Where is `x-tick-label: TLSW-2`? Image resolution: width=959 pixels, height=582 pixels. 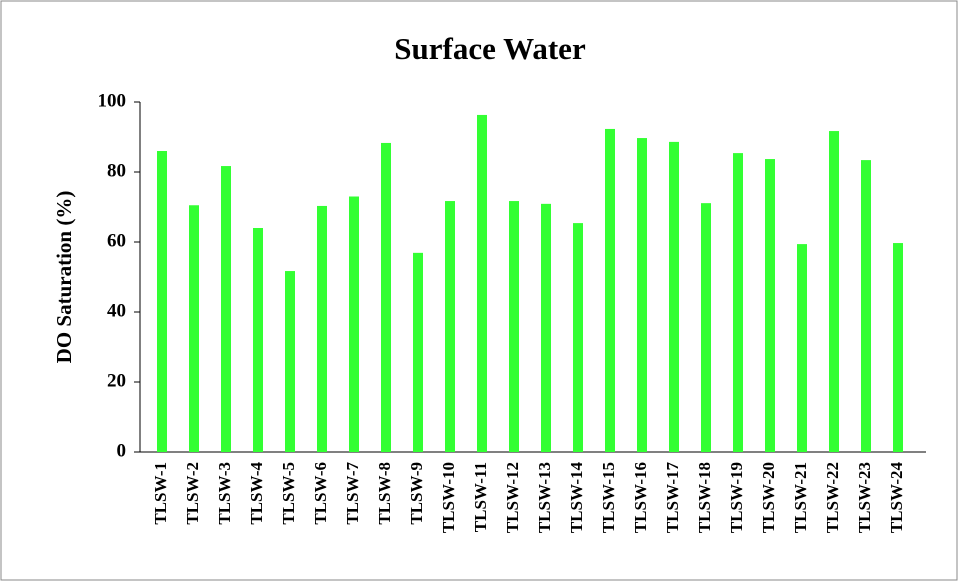
x-tick-label: TLSW-2 is located at coordinates (192, 493).